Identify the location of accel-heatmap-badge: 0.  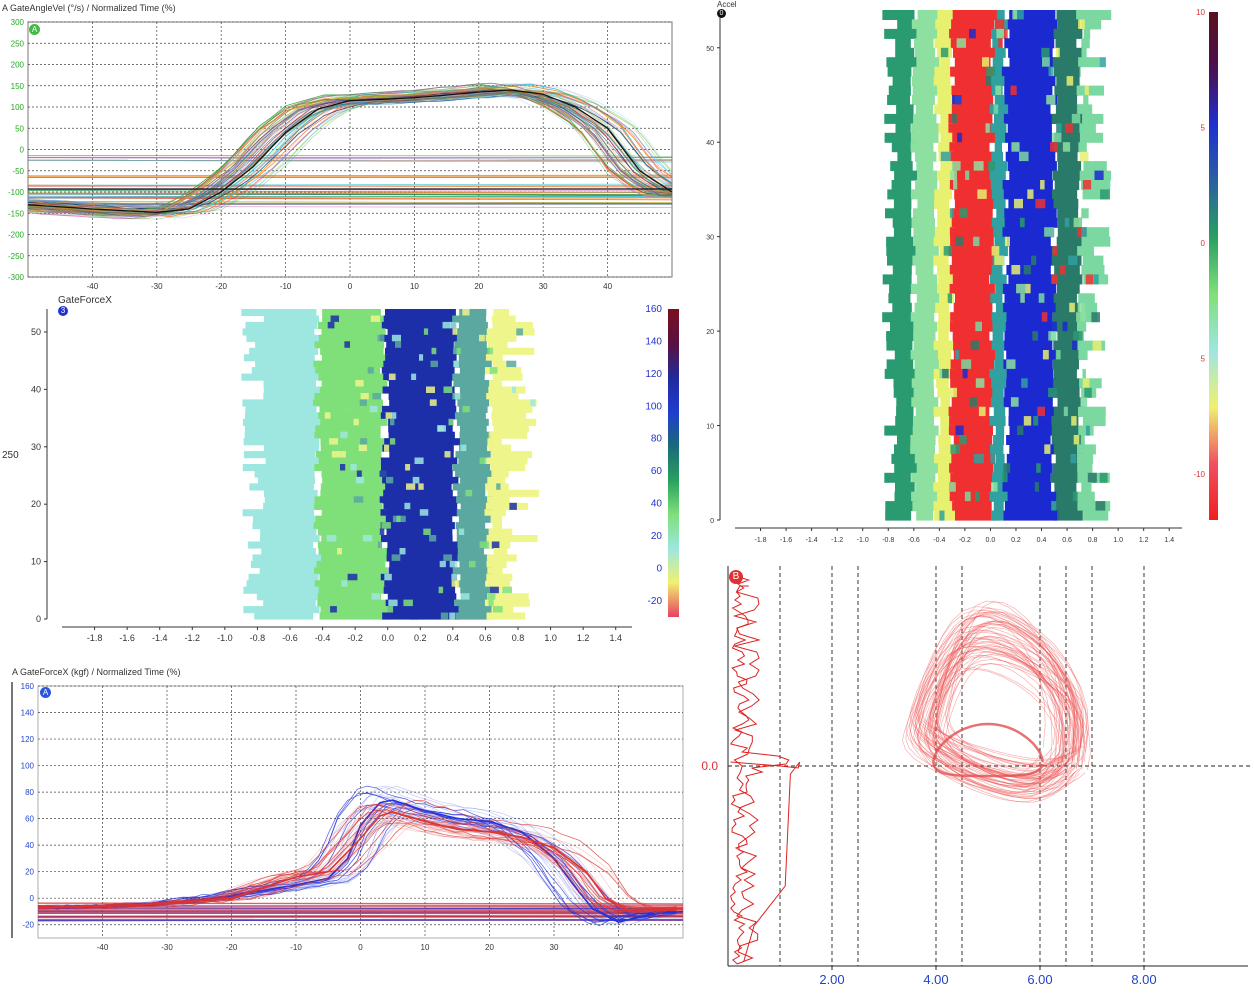
(721, 13).